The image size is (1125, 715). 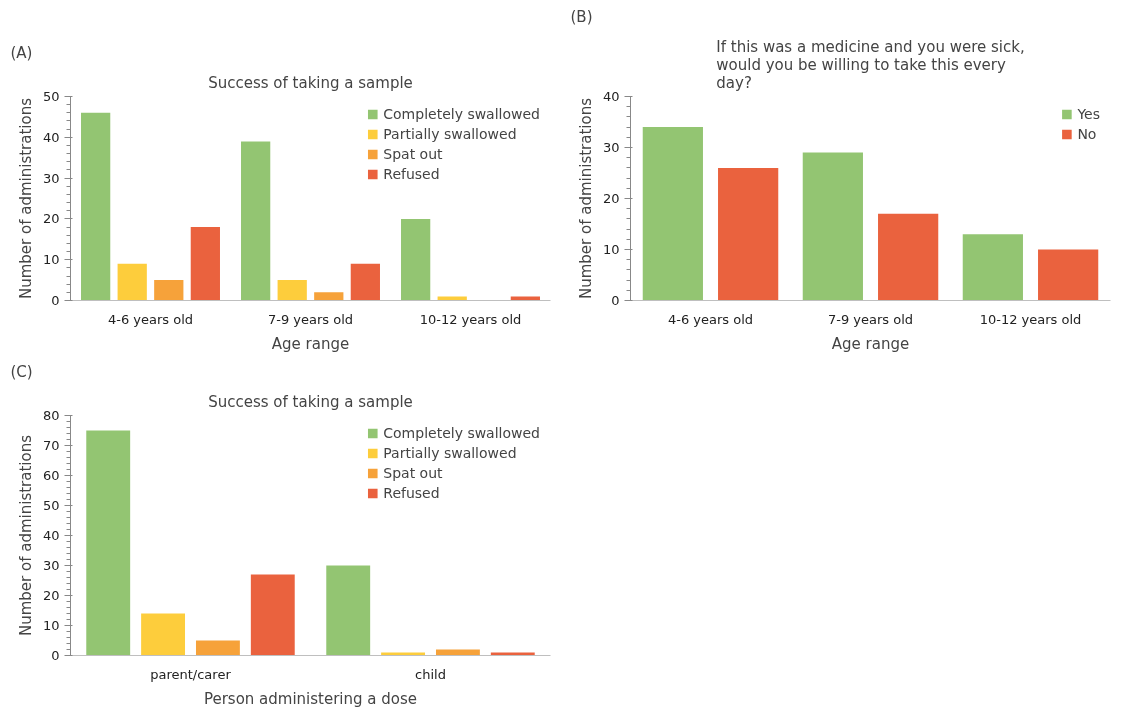 What do you see at coordinates (870, 64) in the screenshot?
I see `chart-title: If this was a medicine and you were sick, would you be willing to take this every day?` at bounding box center [870, 64].